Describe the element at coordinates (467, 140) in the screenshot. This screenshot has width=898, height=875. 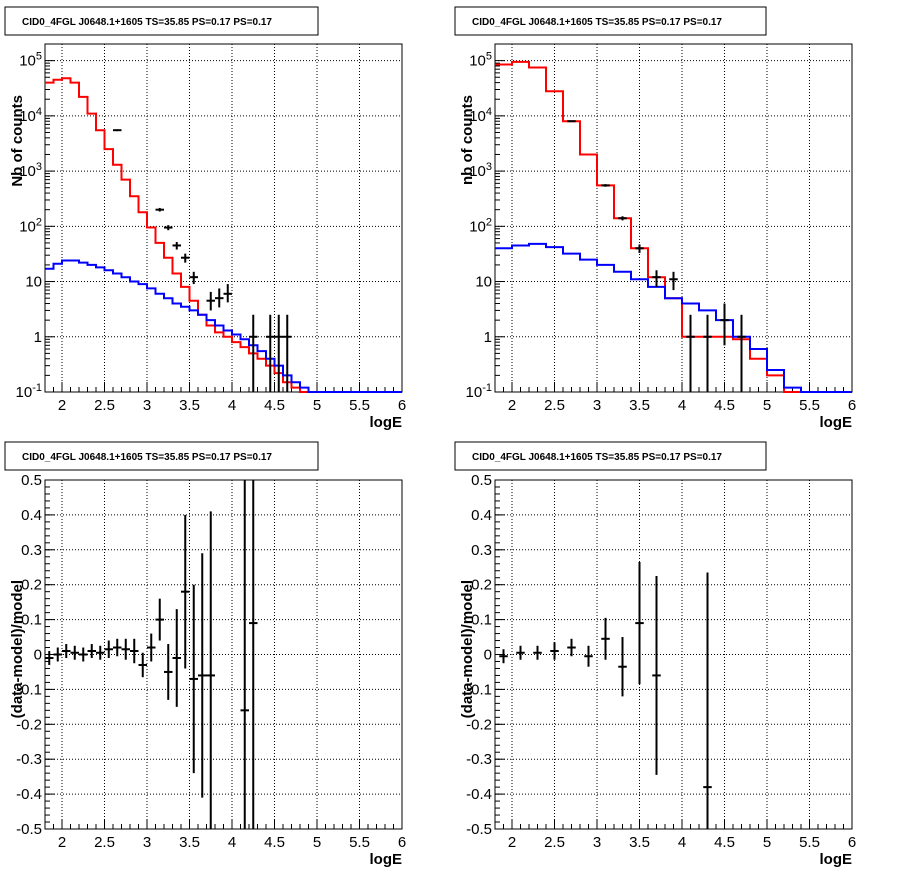
I see `y-axis-title: nb of counts` at that location.